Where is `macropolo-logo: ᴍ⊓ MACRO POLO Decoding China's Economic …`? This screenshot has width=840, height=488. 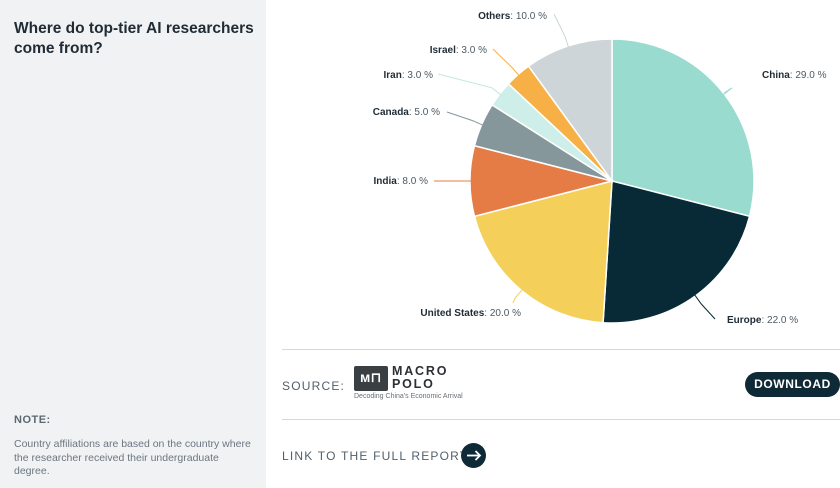 macropolo-logo: ᴍ⊓ MACRO POLO Decoding China's Economic … is located at coordinates (419, 383).